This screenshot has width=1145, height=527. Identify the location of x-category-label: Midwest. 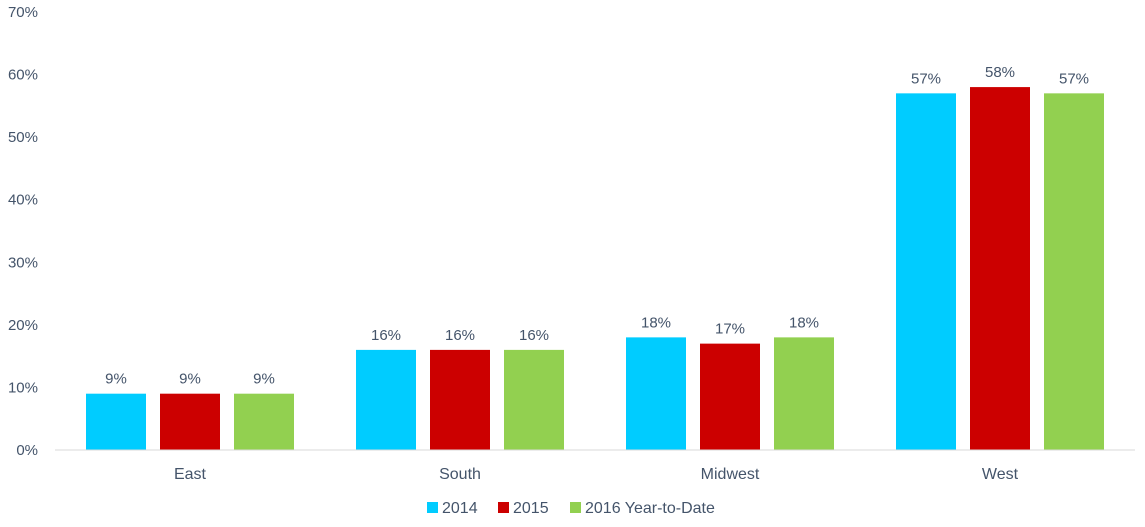
(730, 474).